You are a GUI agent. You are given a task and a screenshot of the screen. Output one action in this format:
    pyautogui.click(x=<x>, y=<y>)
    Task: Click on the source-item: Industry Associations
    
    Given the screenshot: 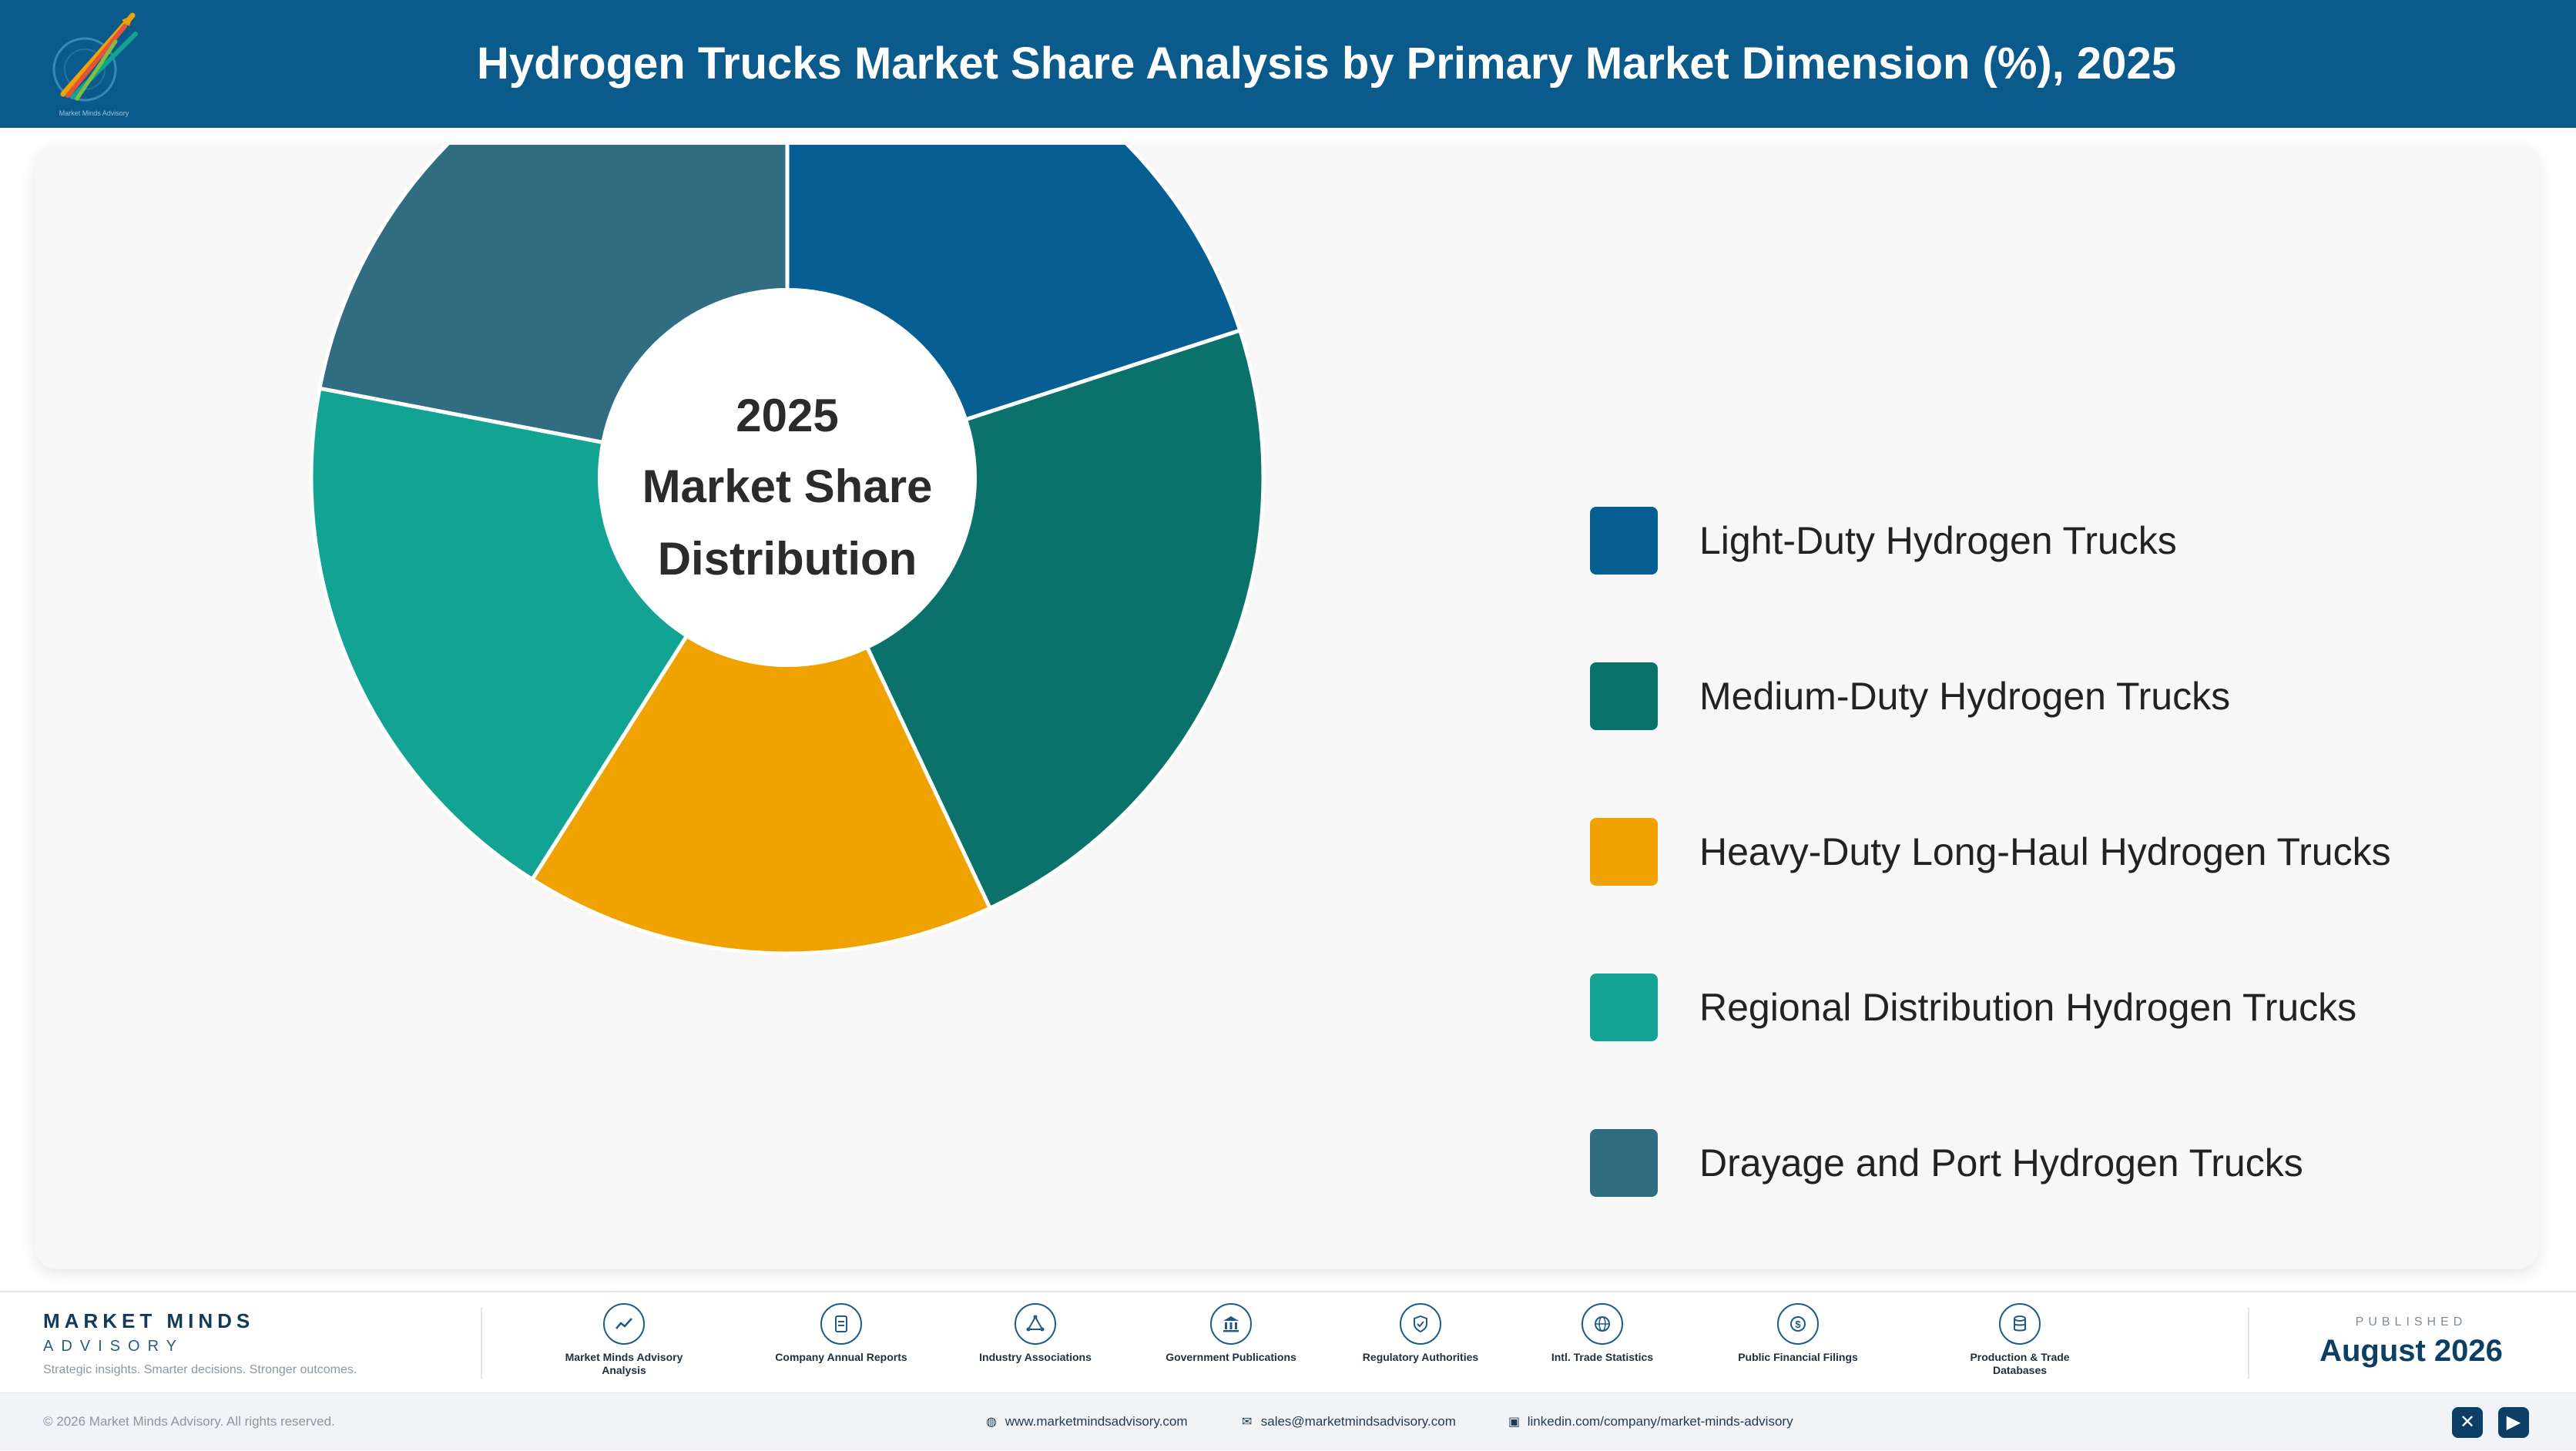 What is the action you would take?
    pyautogui.click(x=1035, y=1333)
    